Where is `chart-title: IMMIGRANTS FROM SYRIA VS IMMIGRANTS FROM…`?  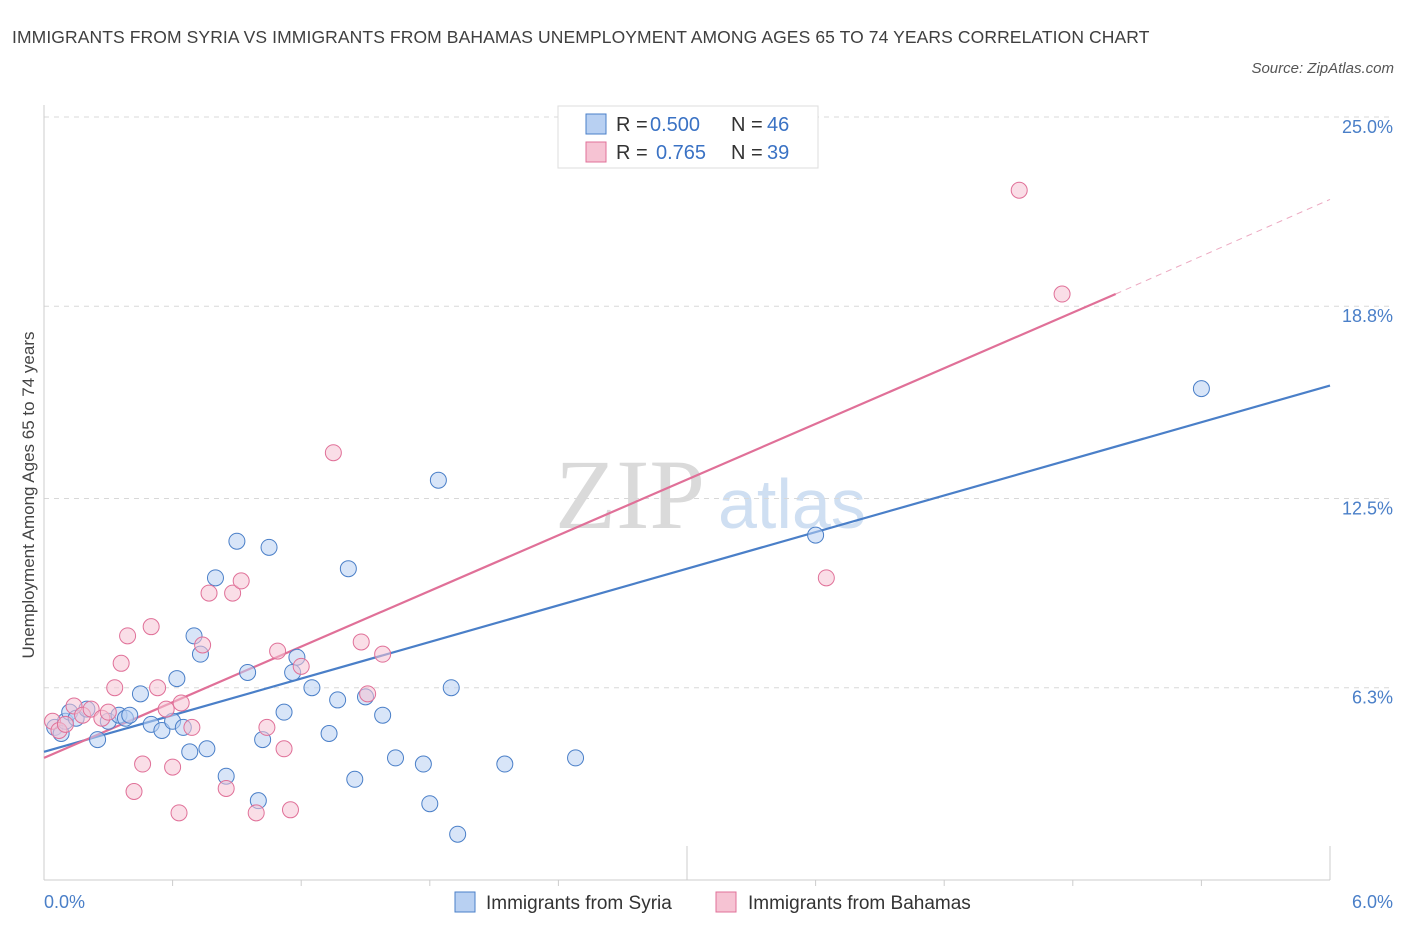
chart-title: IMMIGRANTS FROM SYRIA VS IMMIGRANTS FROM… is located at coordinates (581, 37).